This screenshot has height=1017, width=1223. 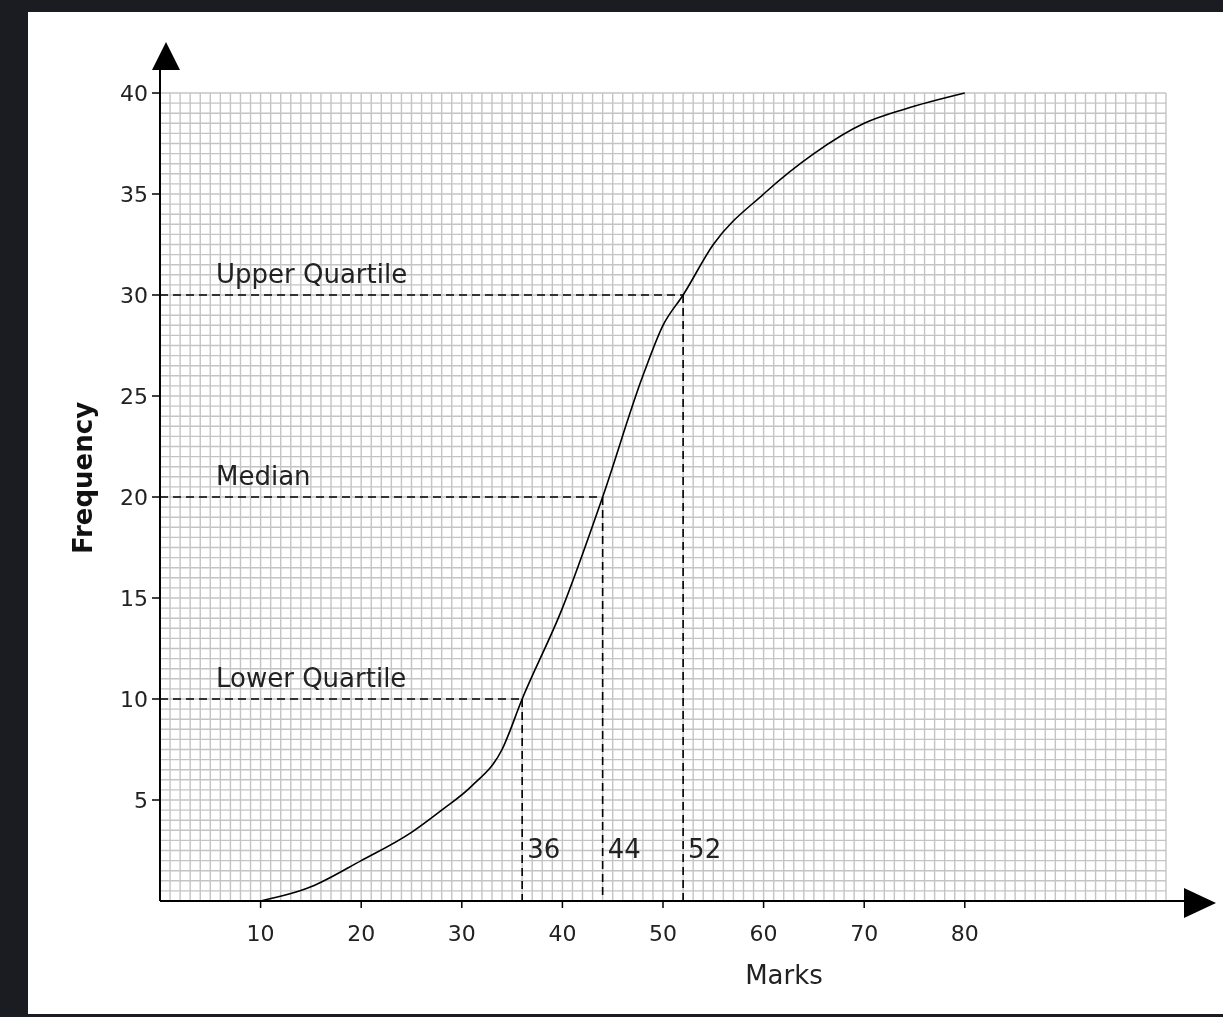 What do you see at coordinates (544, 849) in the screenshot?
I see `series-label: 36` at bounding box center [544, 849].